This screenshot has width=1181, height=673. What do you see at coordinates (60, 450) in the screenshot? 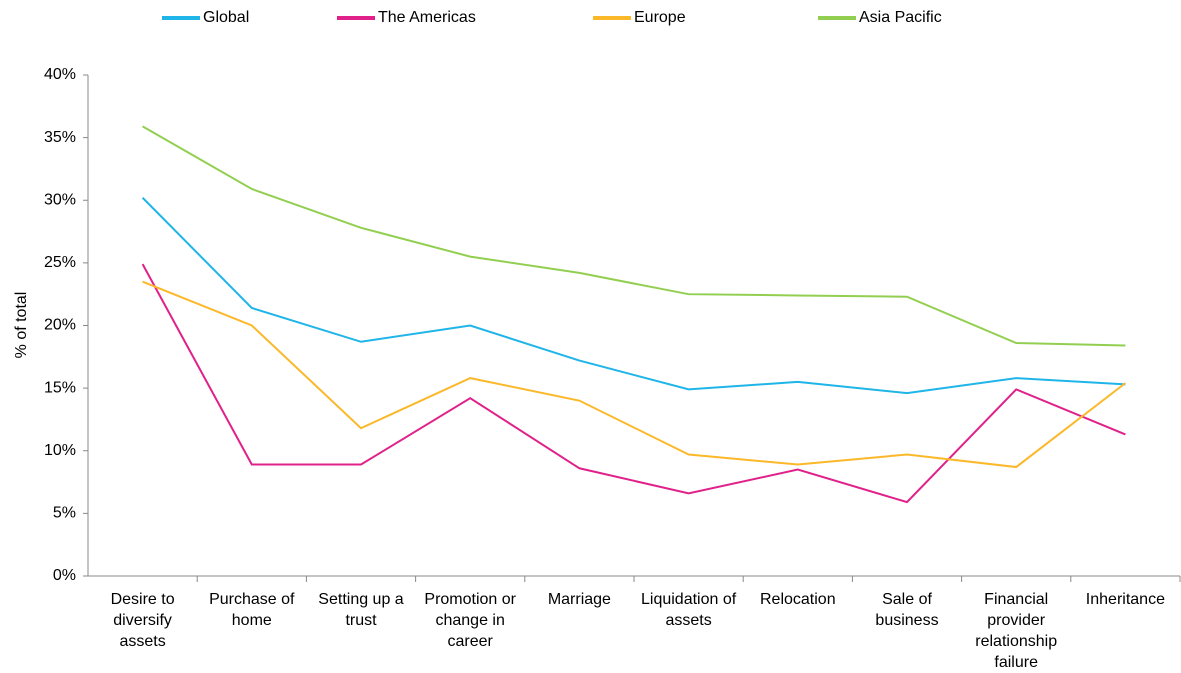
I see `y-tick-label: 10%` at bounding box center [60, 450].